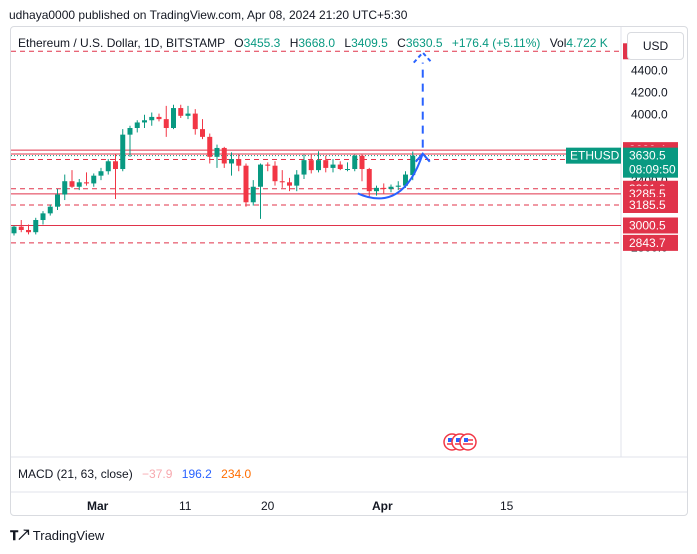 Image resolution: width=697 pixels, height=554 pixels. What do you see at coordinates (19, 535) in the screenshot?
I see `tradingview-logo-icon: 𝐓↗` at bounding box center [19, 535].